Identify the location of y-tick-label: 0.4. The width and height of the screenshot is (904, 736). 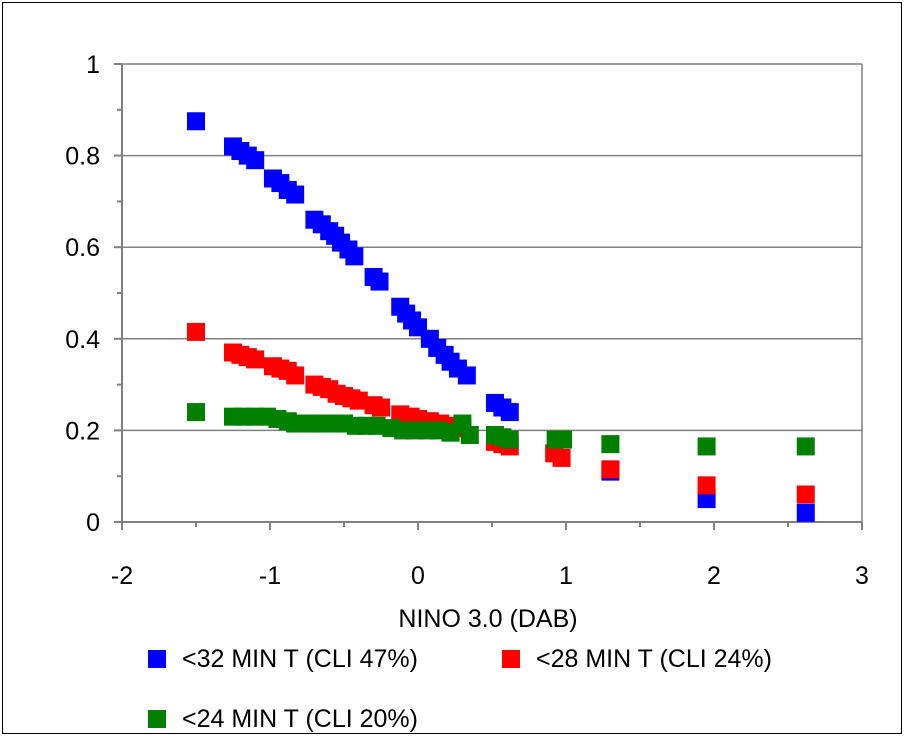
(82, 340).